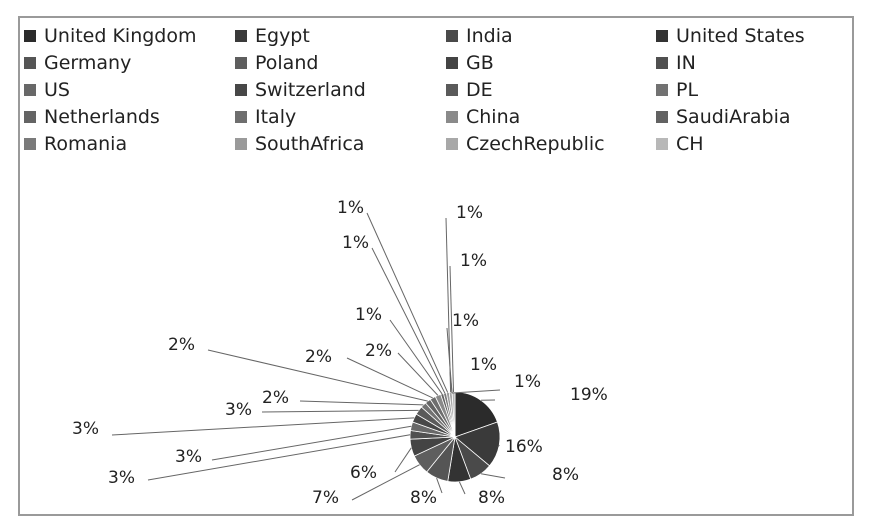 Image resolution: width=872 pixels, height=532 pixels. What do you see at coordinates (102, 116) in the screenshot?
I see `legend-label: Netherlands` at bounding box center [102, 116].